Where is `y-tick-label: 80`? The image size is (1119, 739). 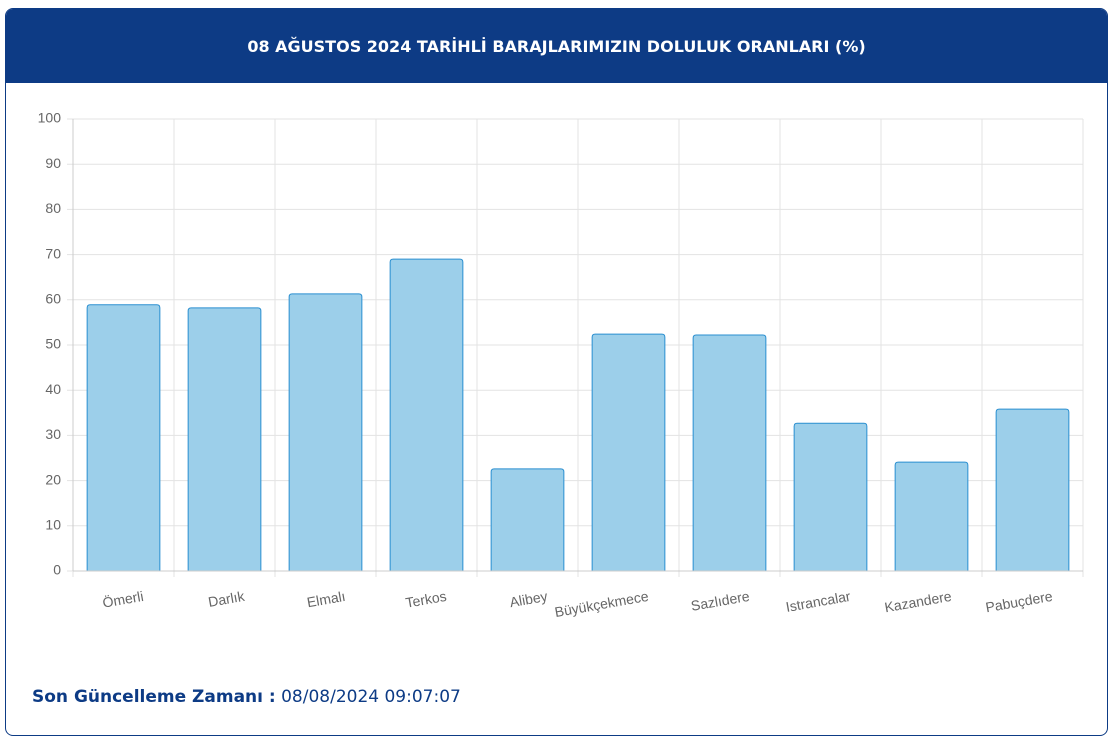
y-tick-label: 80 is located at coordinates (53, 208).